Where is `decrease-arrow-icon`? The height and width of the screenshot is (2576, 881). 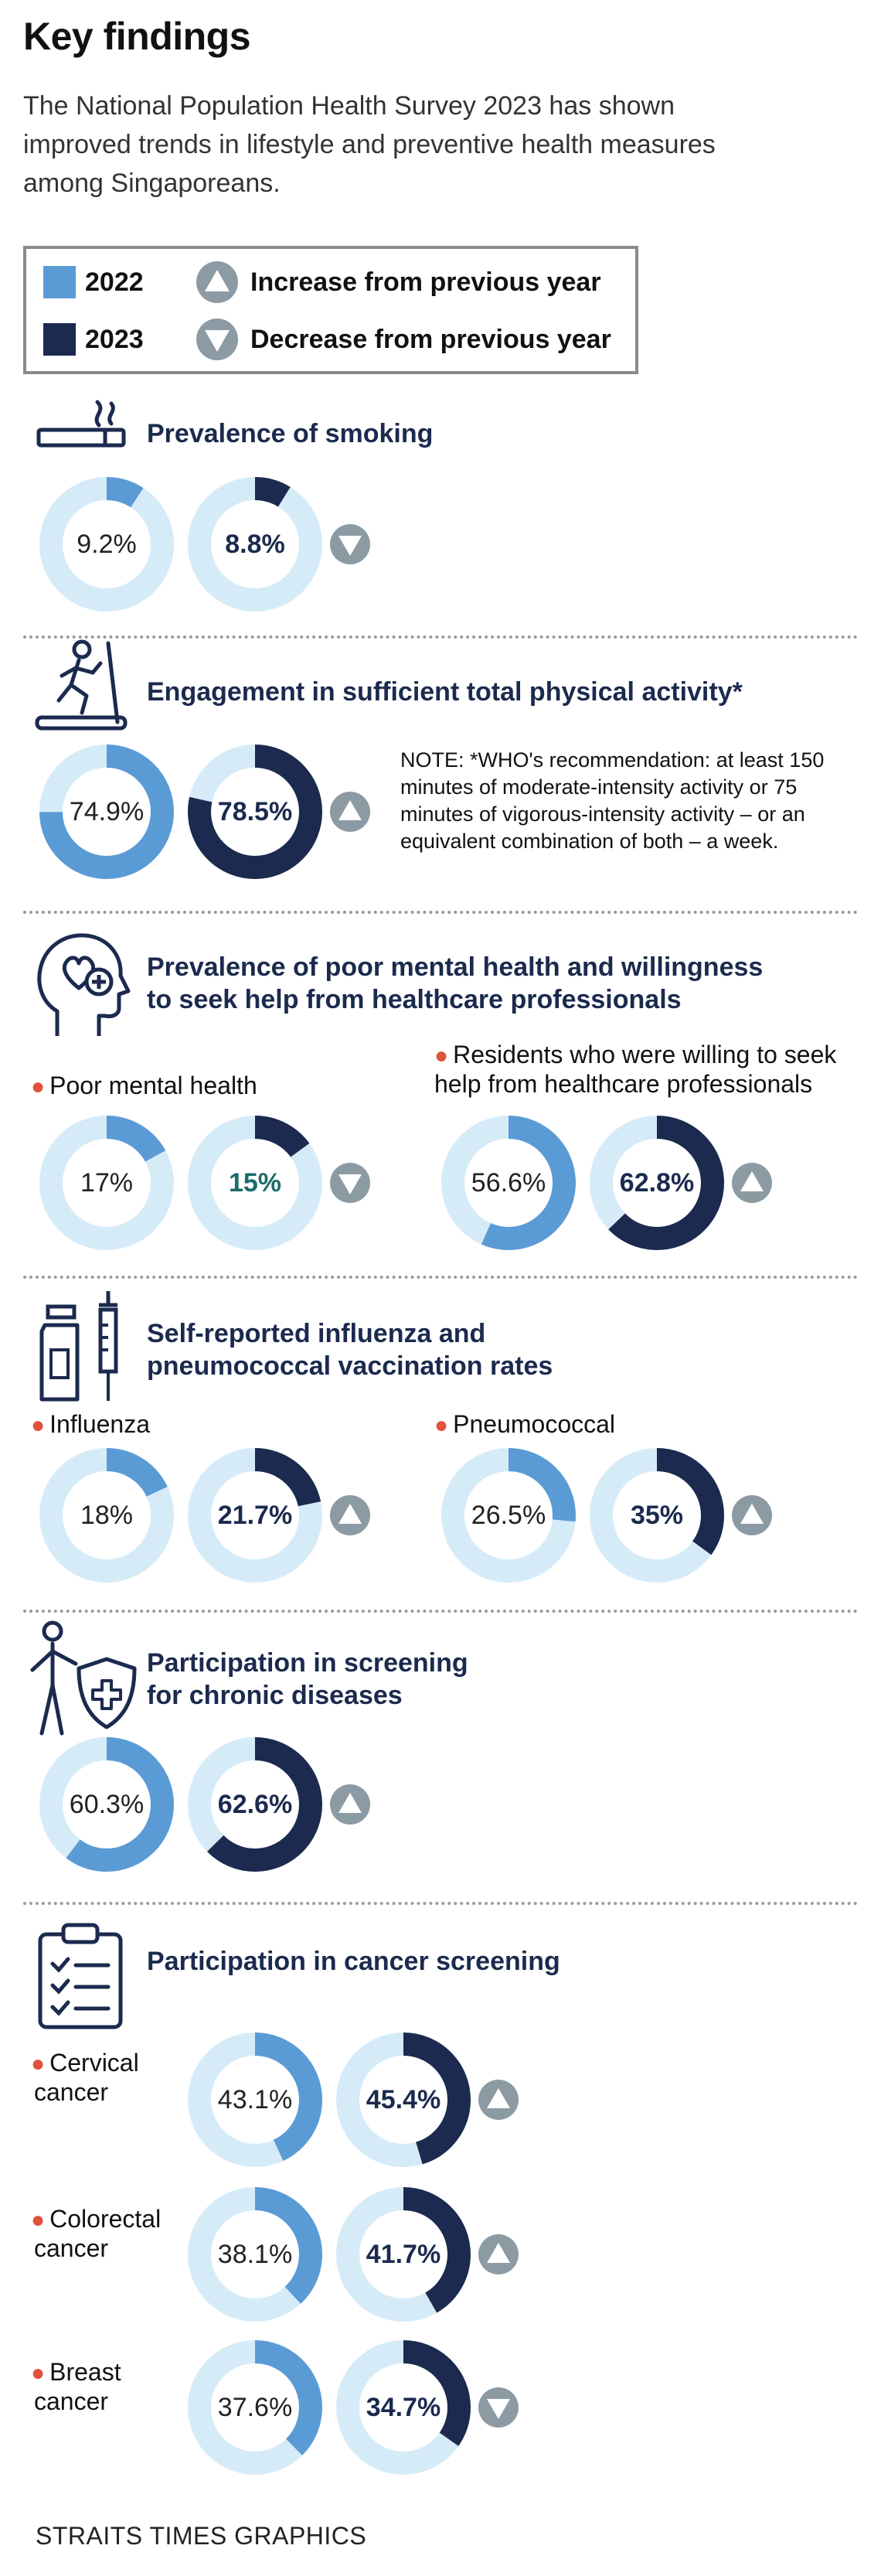 decrease-arrow-icon is located at coordinates (217, 339).